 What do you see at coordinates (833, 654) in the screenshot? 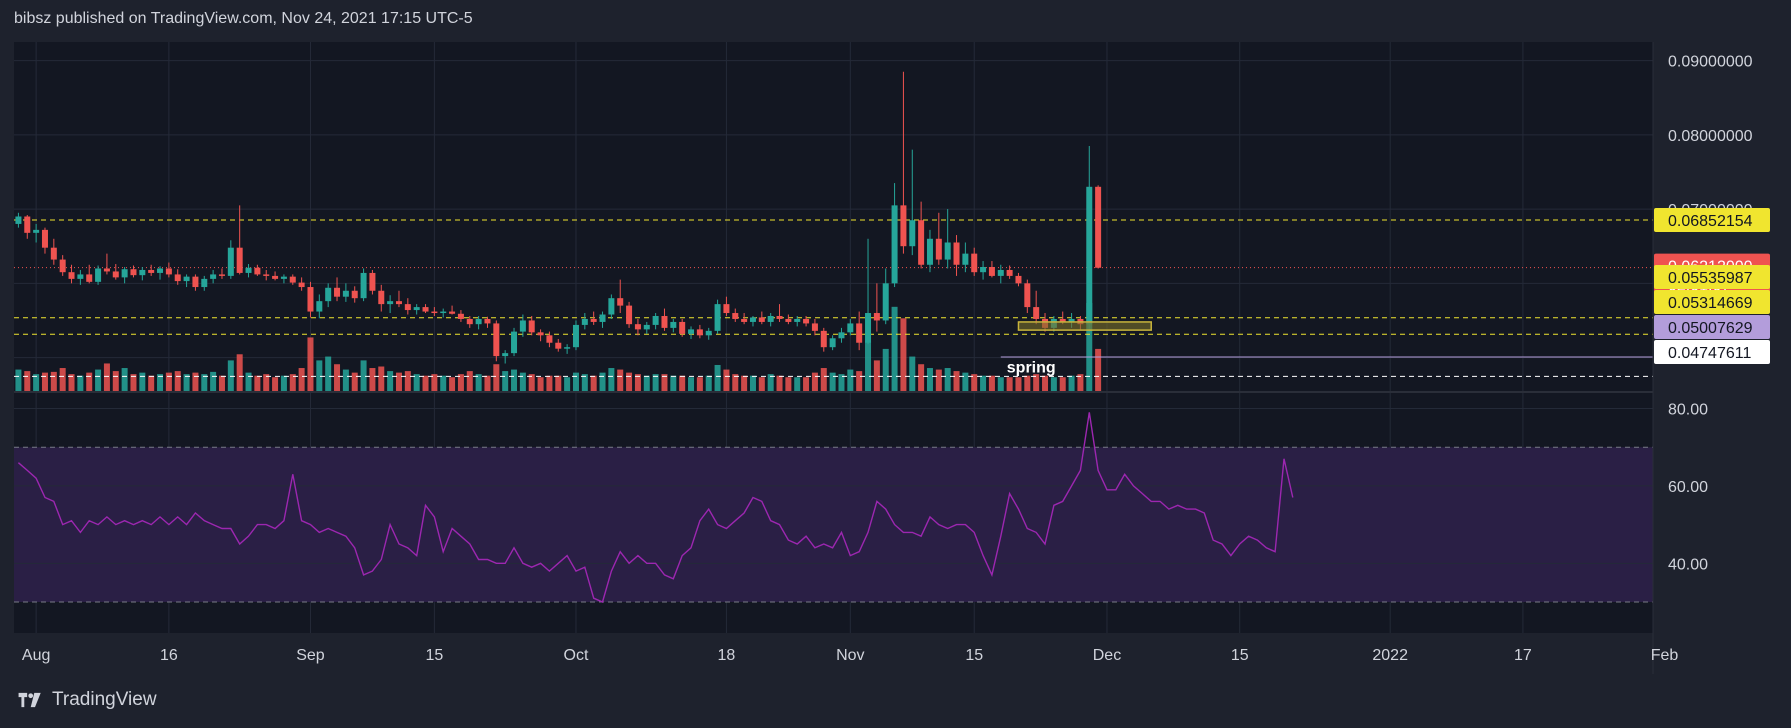
I see `time-axis-background` at bounding box center [833, 654].